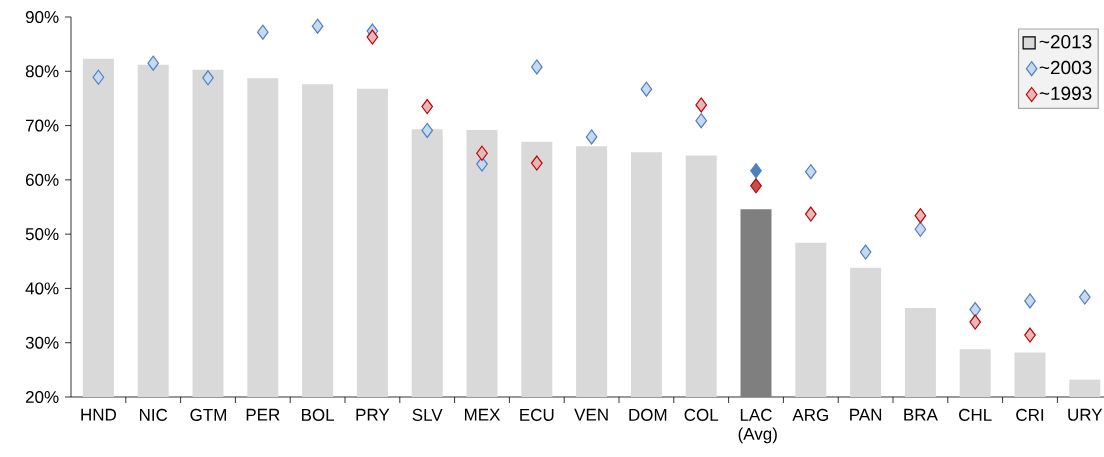  Describe the element at coordinates (810, 414) in the screenshot. I see `x-tick-label: ARG` at that location.